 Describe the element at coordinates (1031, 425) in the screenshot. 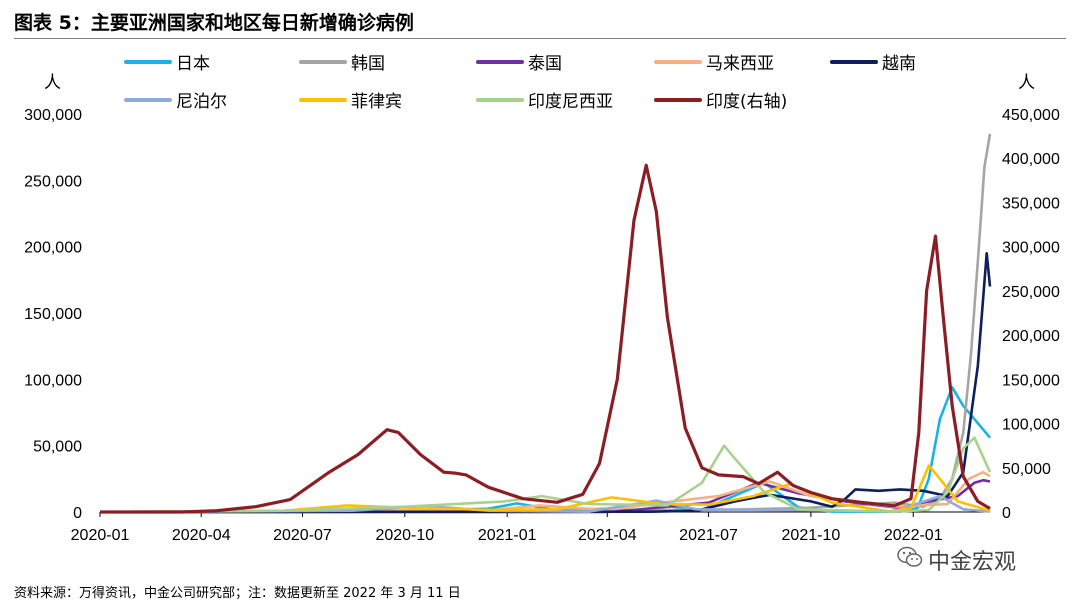

I see `y2-tick-label: 100,000` at that location.